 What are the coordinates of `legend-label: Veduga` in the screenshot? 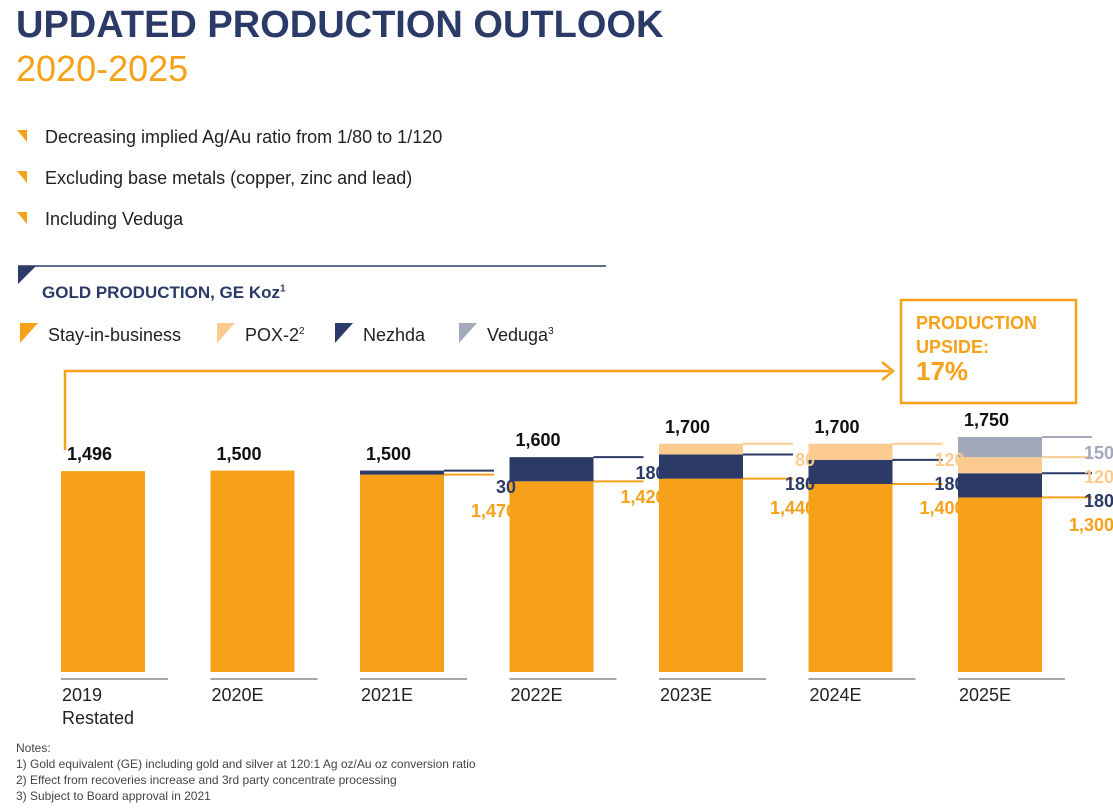 It's located at (518, 335).